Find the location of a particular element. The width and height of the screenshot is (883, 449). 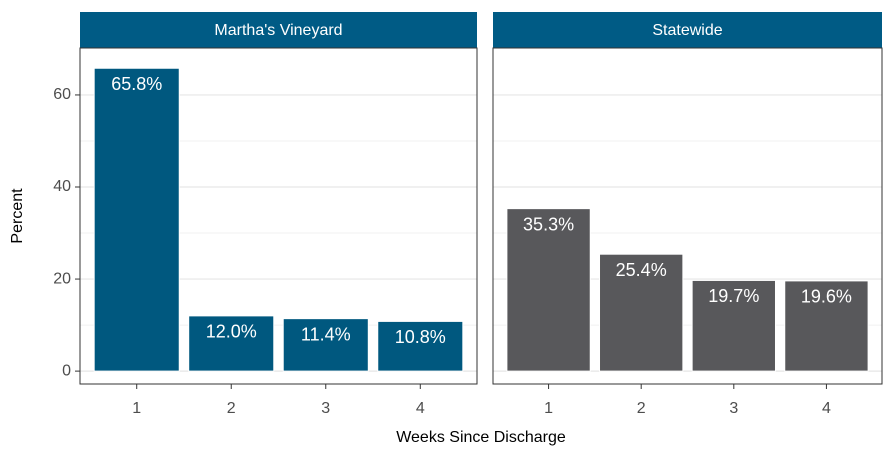

value-label: 11.4% is located at coordinates (326, 334).